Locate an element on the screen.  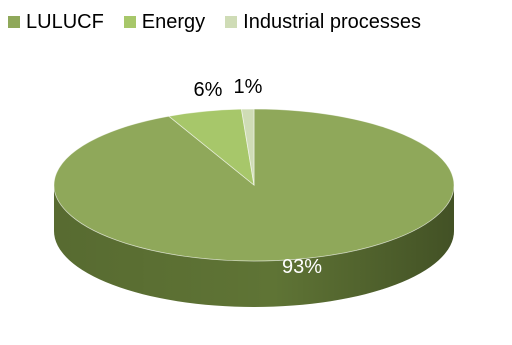
pie-label-industrial-processes: 1% is located at coordinates (248, 87).